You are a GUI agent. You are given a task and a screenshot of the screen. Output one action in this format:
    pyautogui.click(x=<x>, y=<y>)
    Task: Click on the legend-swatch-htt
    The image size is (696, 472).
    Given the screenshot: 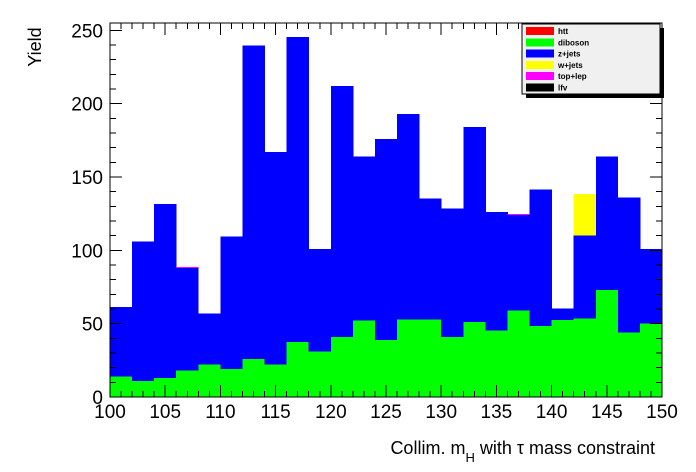 What is the action you would take?
    pyautogui.click(x=540, y=31)
    